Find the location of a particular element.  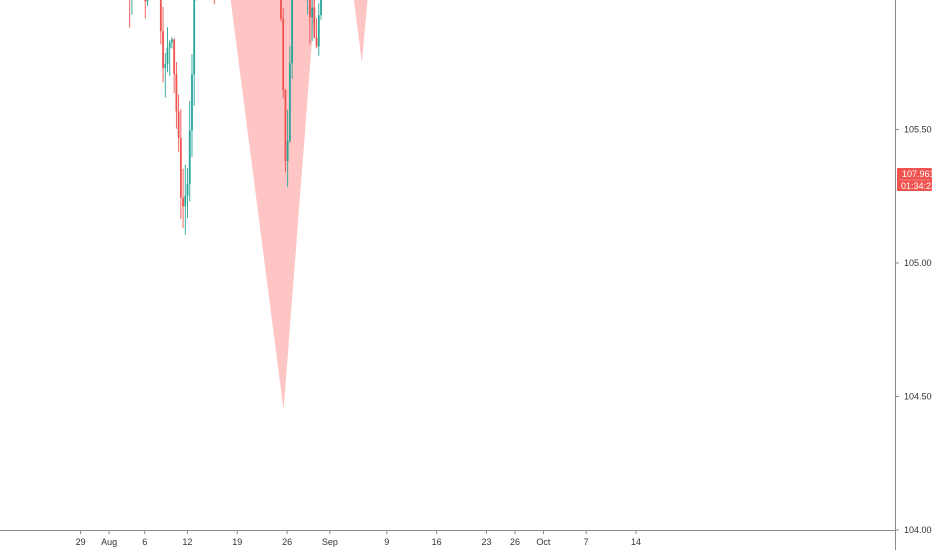

time-axis-tick-label: Aug is located at coordinates (109, 542).